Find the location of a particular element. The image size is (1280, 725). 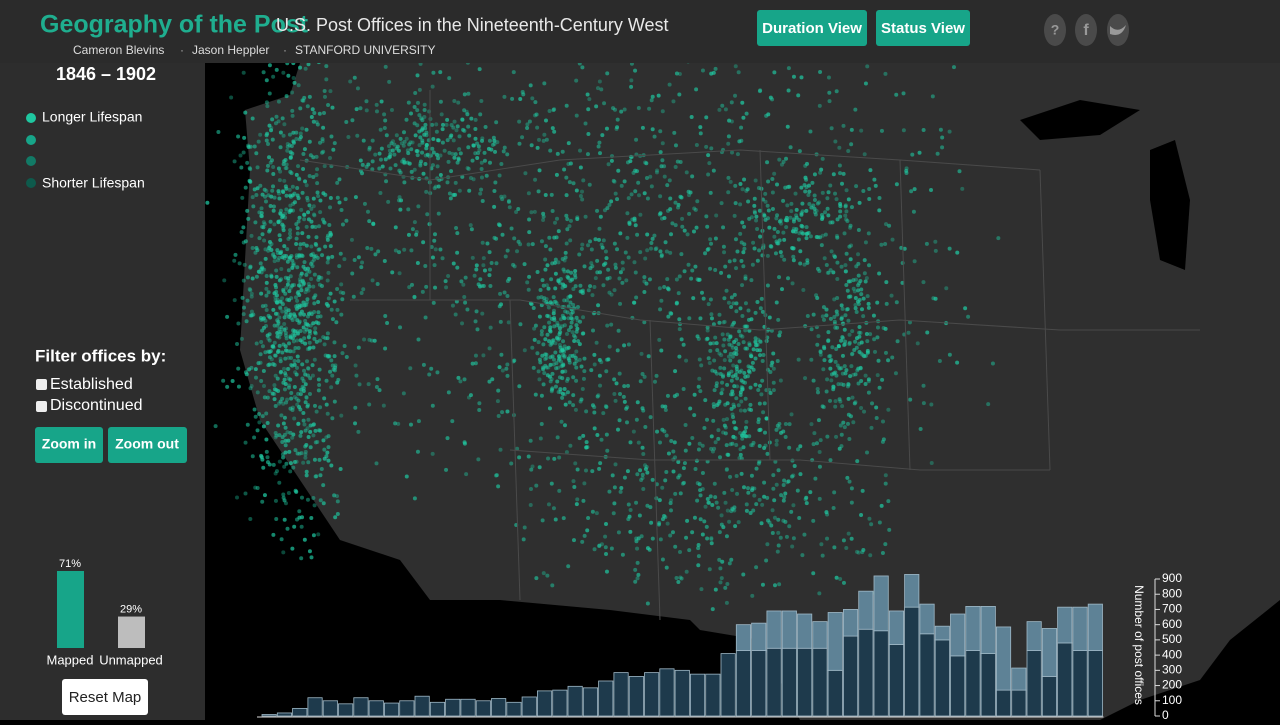

help-icon is located at coordinates (1055, 30).